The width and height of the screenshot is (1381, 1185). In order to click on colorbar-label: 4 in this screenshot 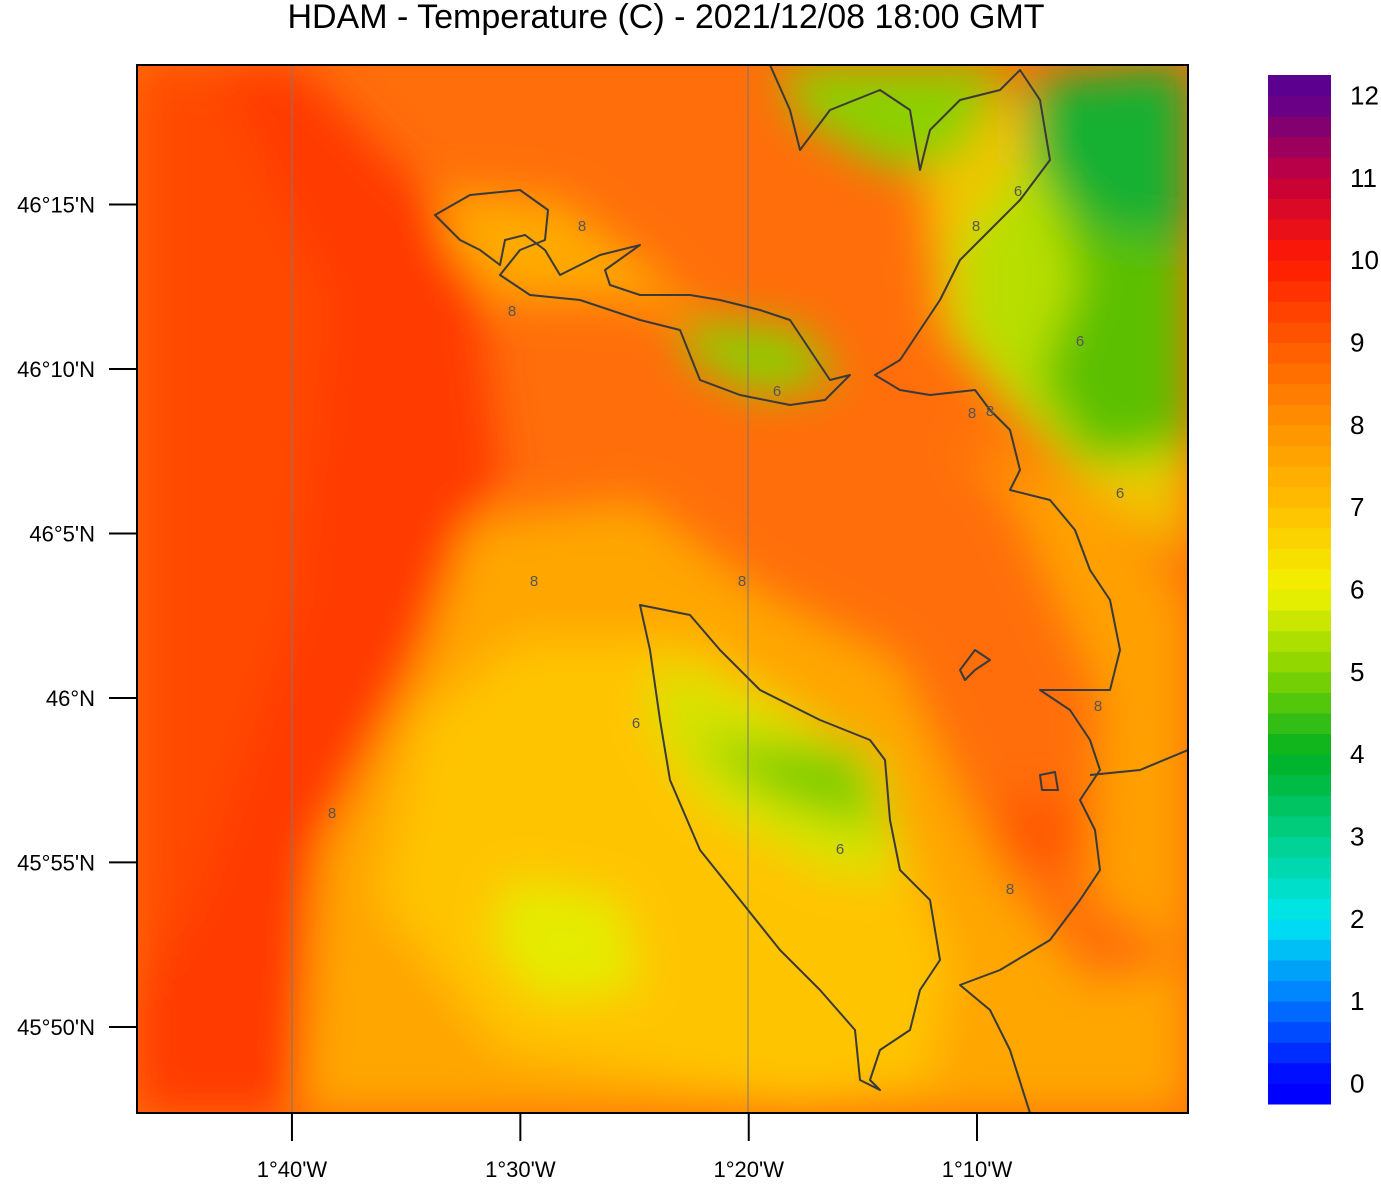, I will do `click(1357, 754)`.